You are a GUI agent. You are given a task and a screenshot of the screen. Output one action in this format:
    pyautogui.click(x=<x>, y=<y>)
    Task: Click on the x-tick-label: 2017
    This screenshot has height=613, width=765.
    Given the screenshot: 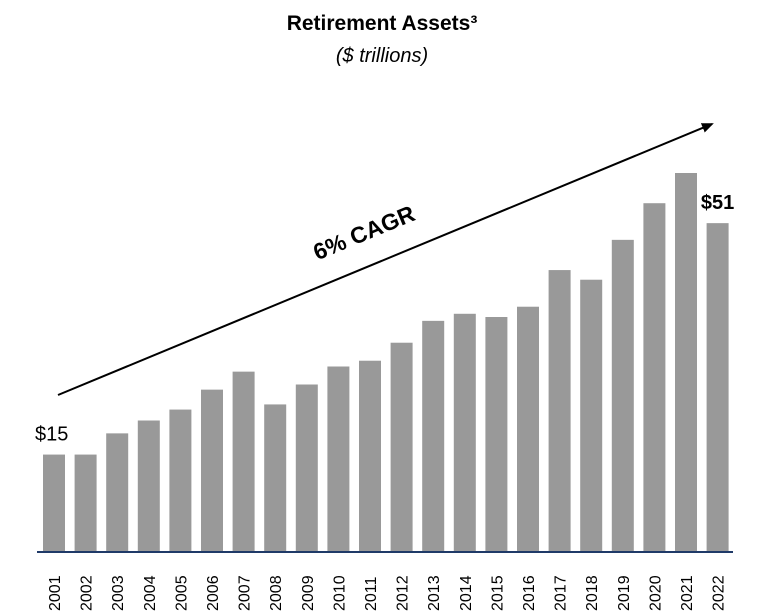 What is the action you would take?
    pyautogui.click(x=561, y=593)
    